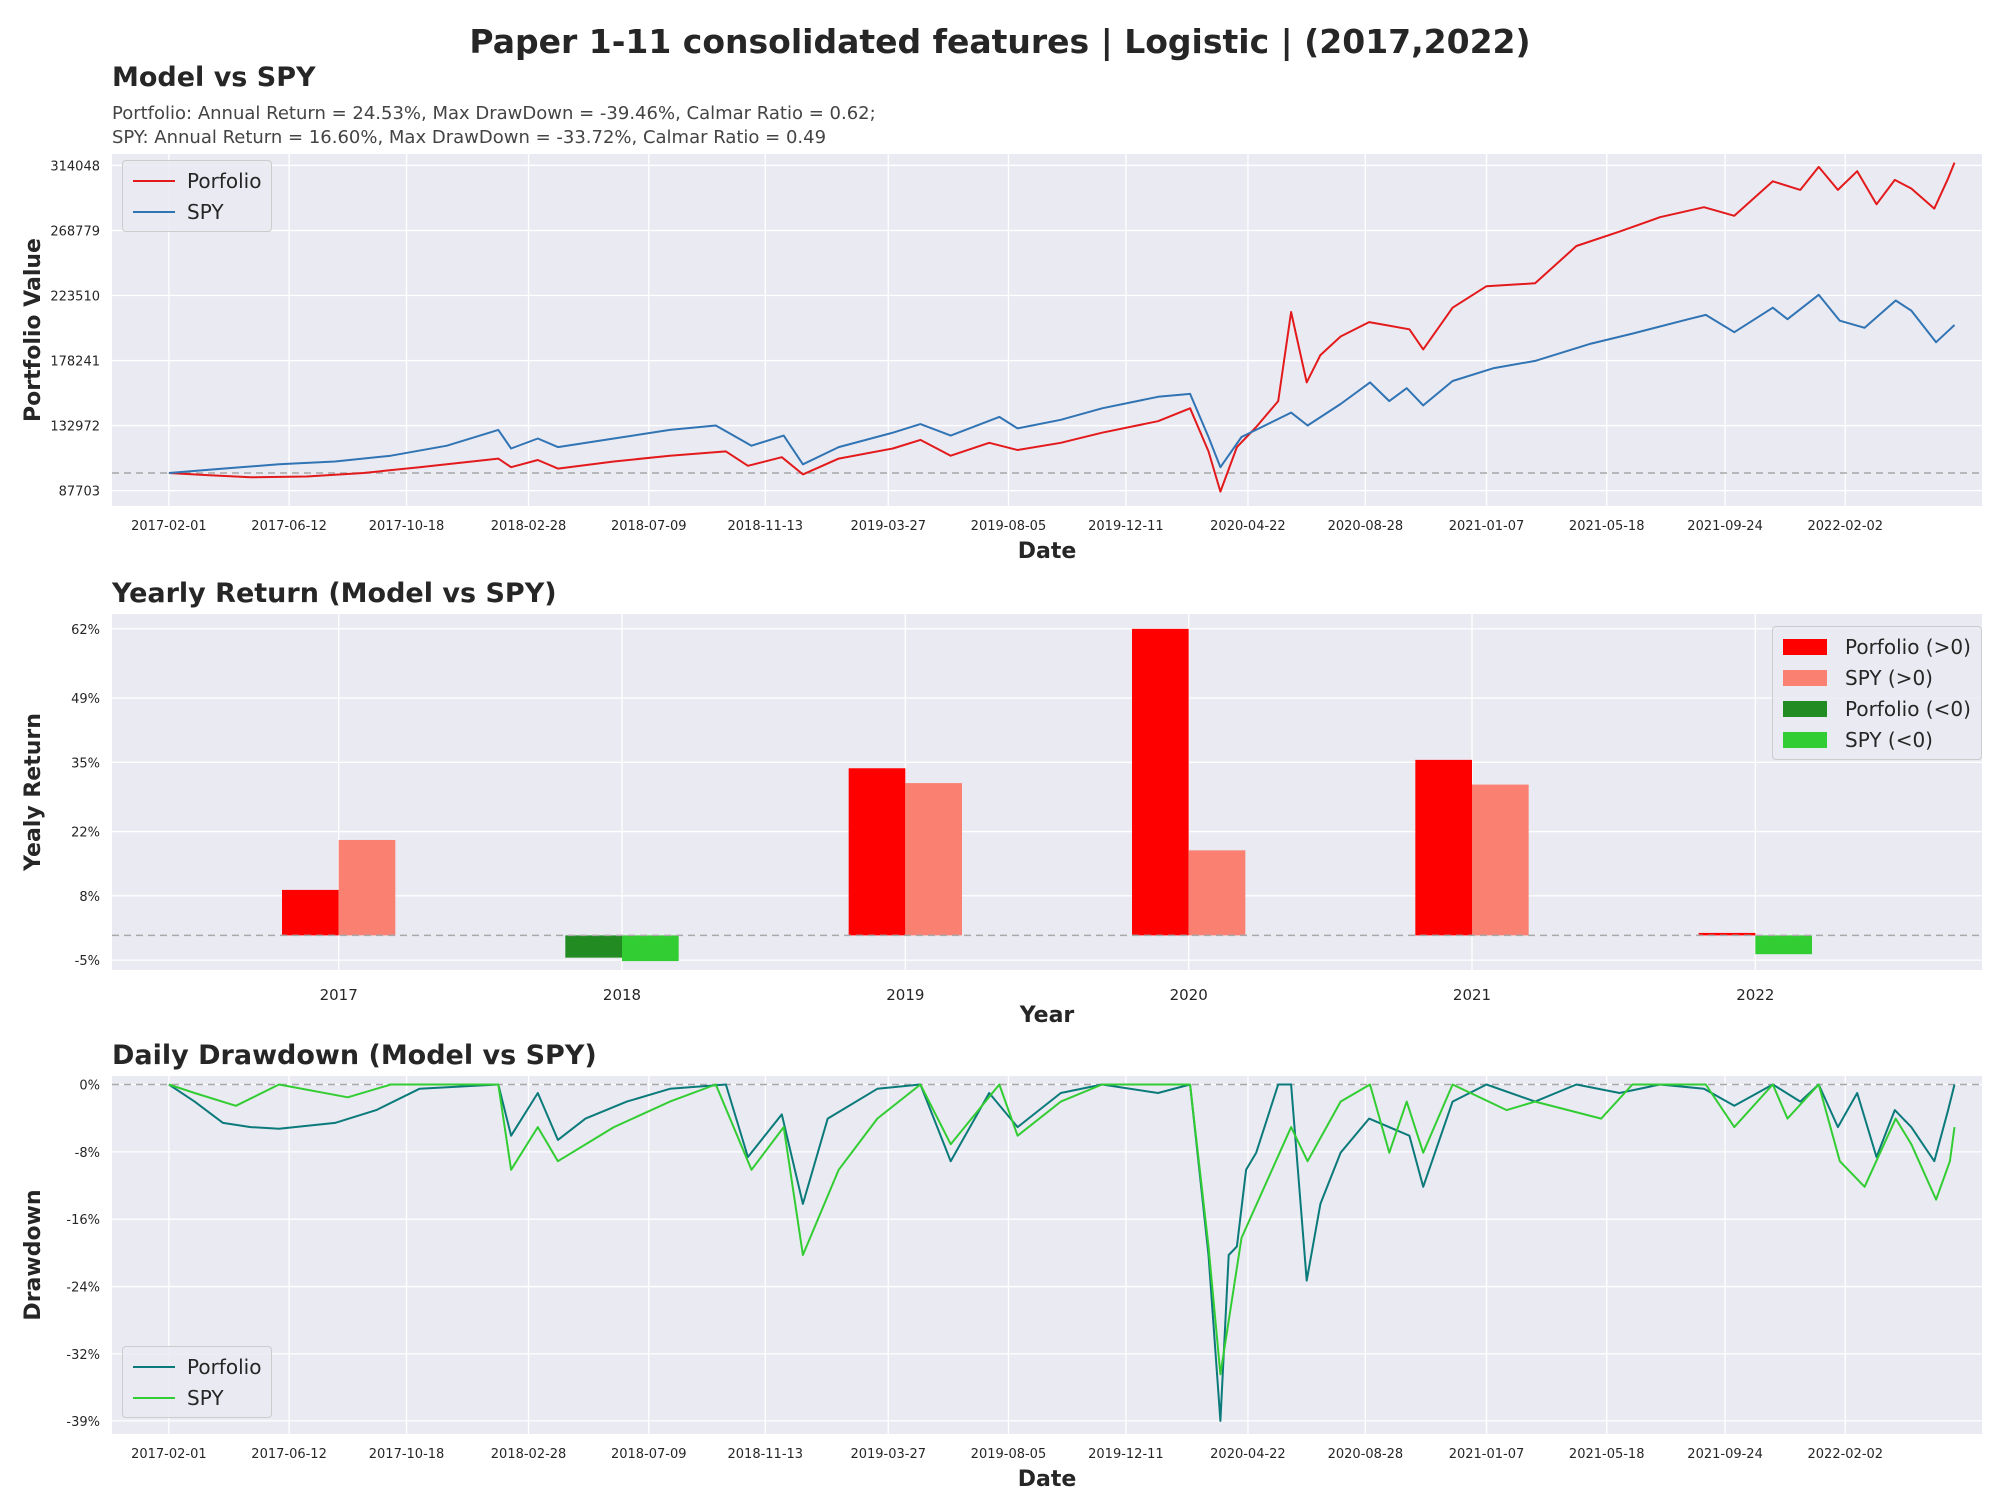 The image size is (2000, 1500). Describe the element at coordinates (1009, 526) in the screenshot. I see `value-xtick-label-7: 2019-08-05` at that location.